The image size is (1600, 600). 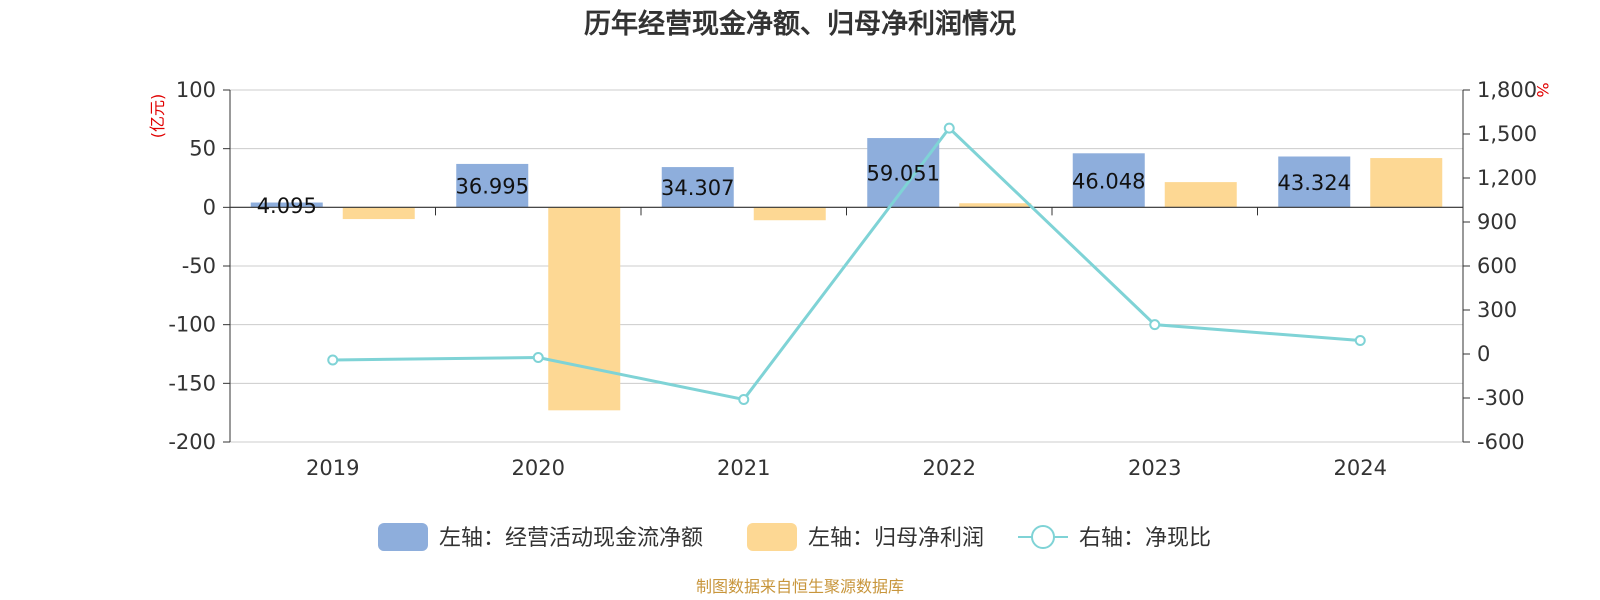 What do you see at coordinates (800, 24) in the screenshot?
I see `chart-title: 历年经营现金净额、归母净利润情况` at bounding box center [800, 24].